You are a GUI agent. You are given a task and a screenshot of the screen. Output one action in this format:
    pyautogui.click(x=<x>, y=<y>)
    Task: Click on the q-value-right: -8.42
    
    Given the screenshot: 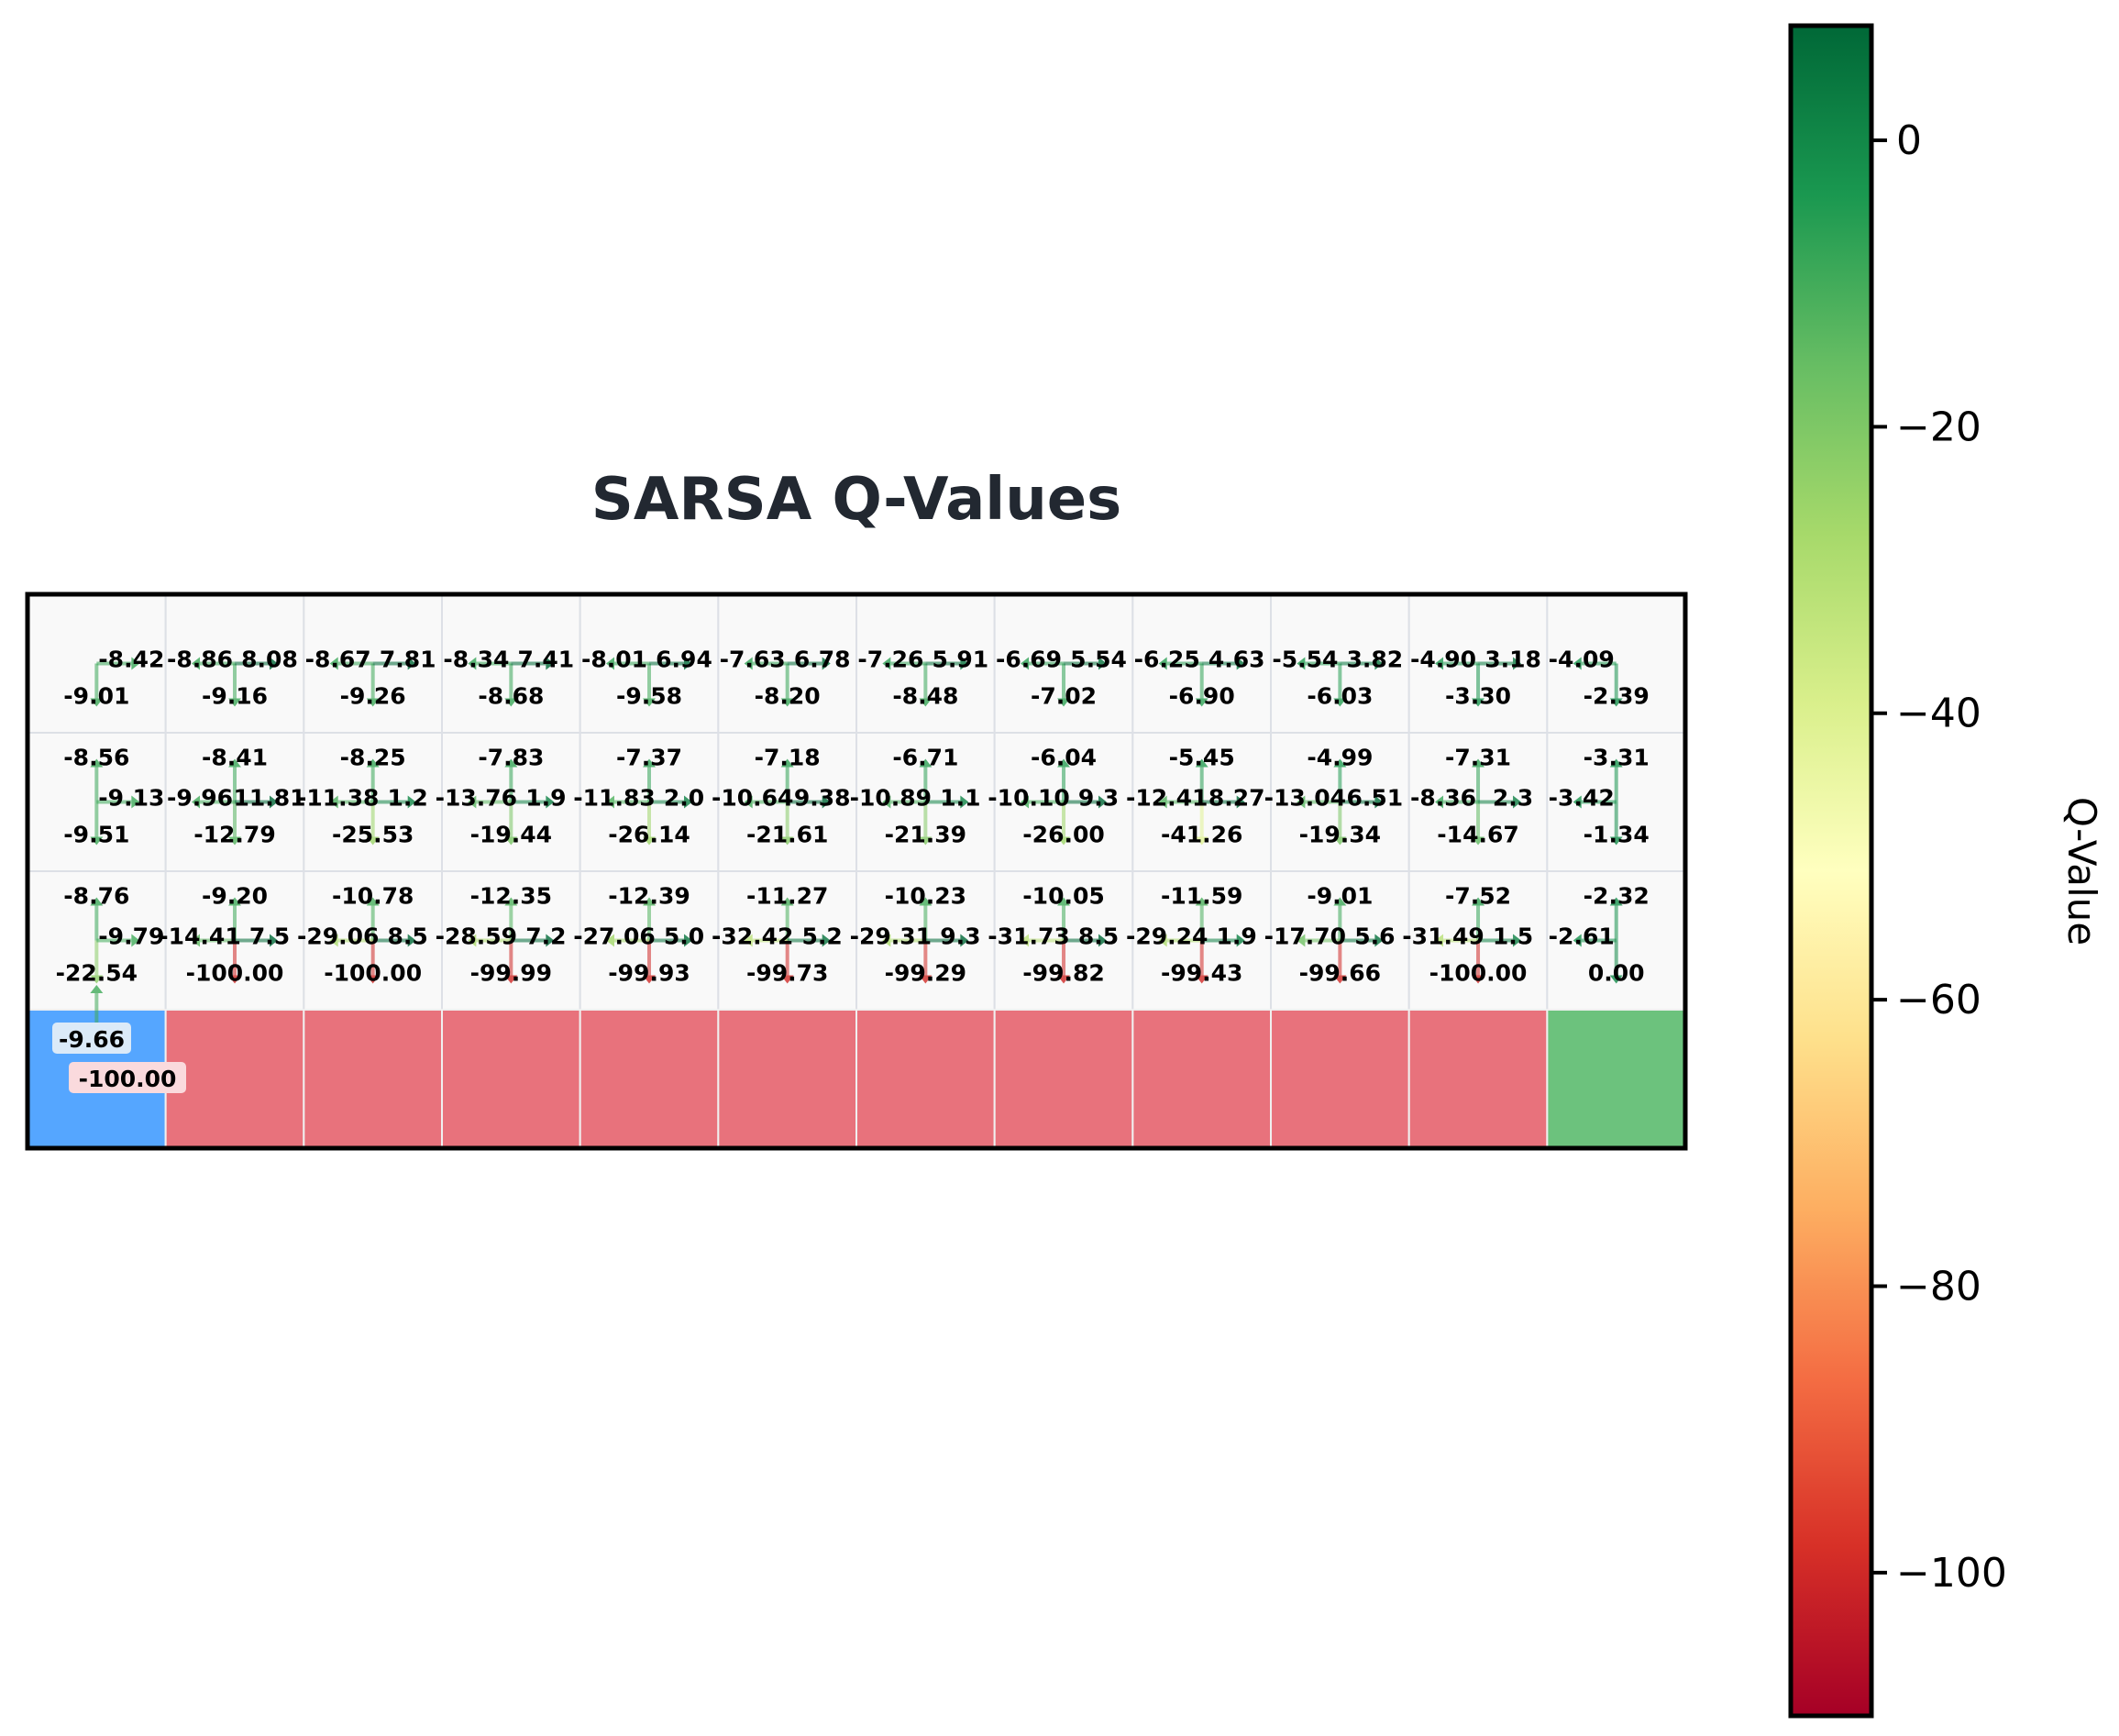 What is the action you would take?
    pyautogui.click(x=131, y=660)
    